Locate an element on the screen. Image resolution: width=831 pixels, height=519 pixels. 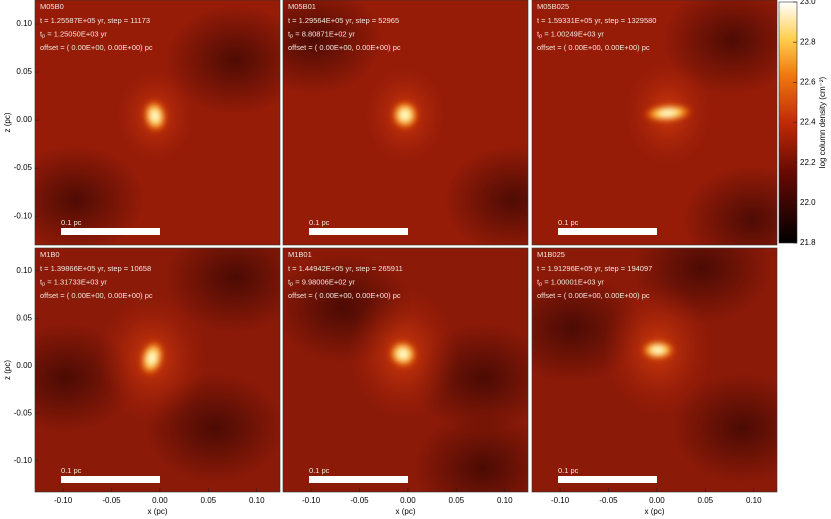
value: = 8.80871E+02 yr is located at coordinates (324, 33).